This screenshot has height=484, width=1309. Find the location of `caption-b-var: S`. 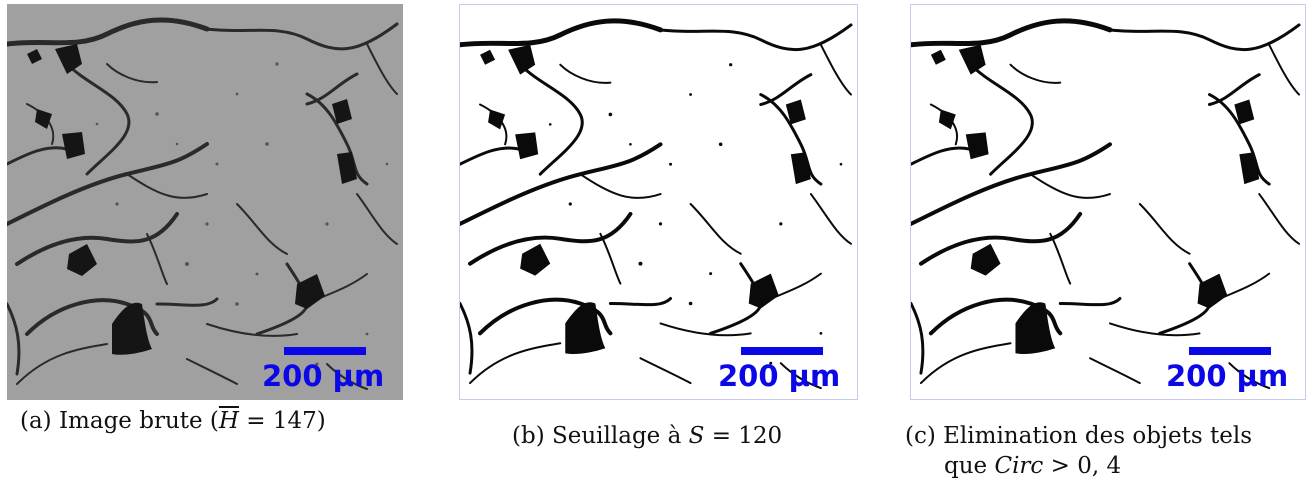

caption-b-var: S is located at coordinates (696, 436).